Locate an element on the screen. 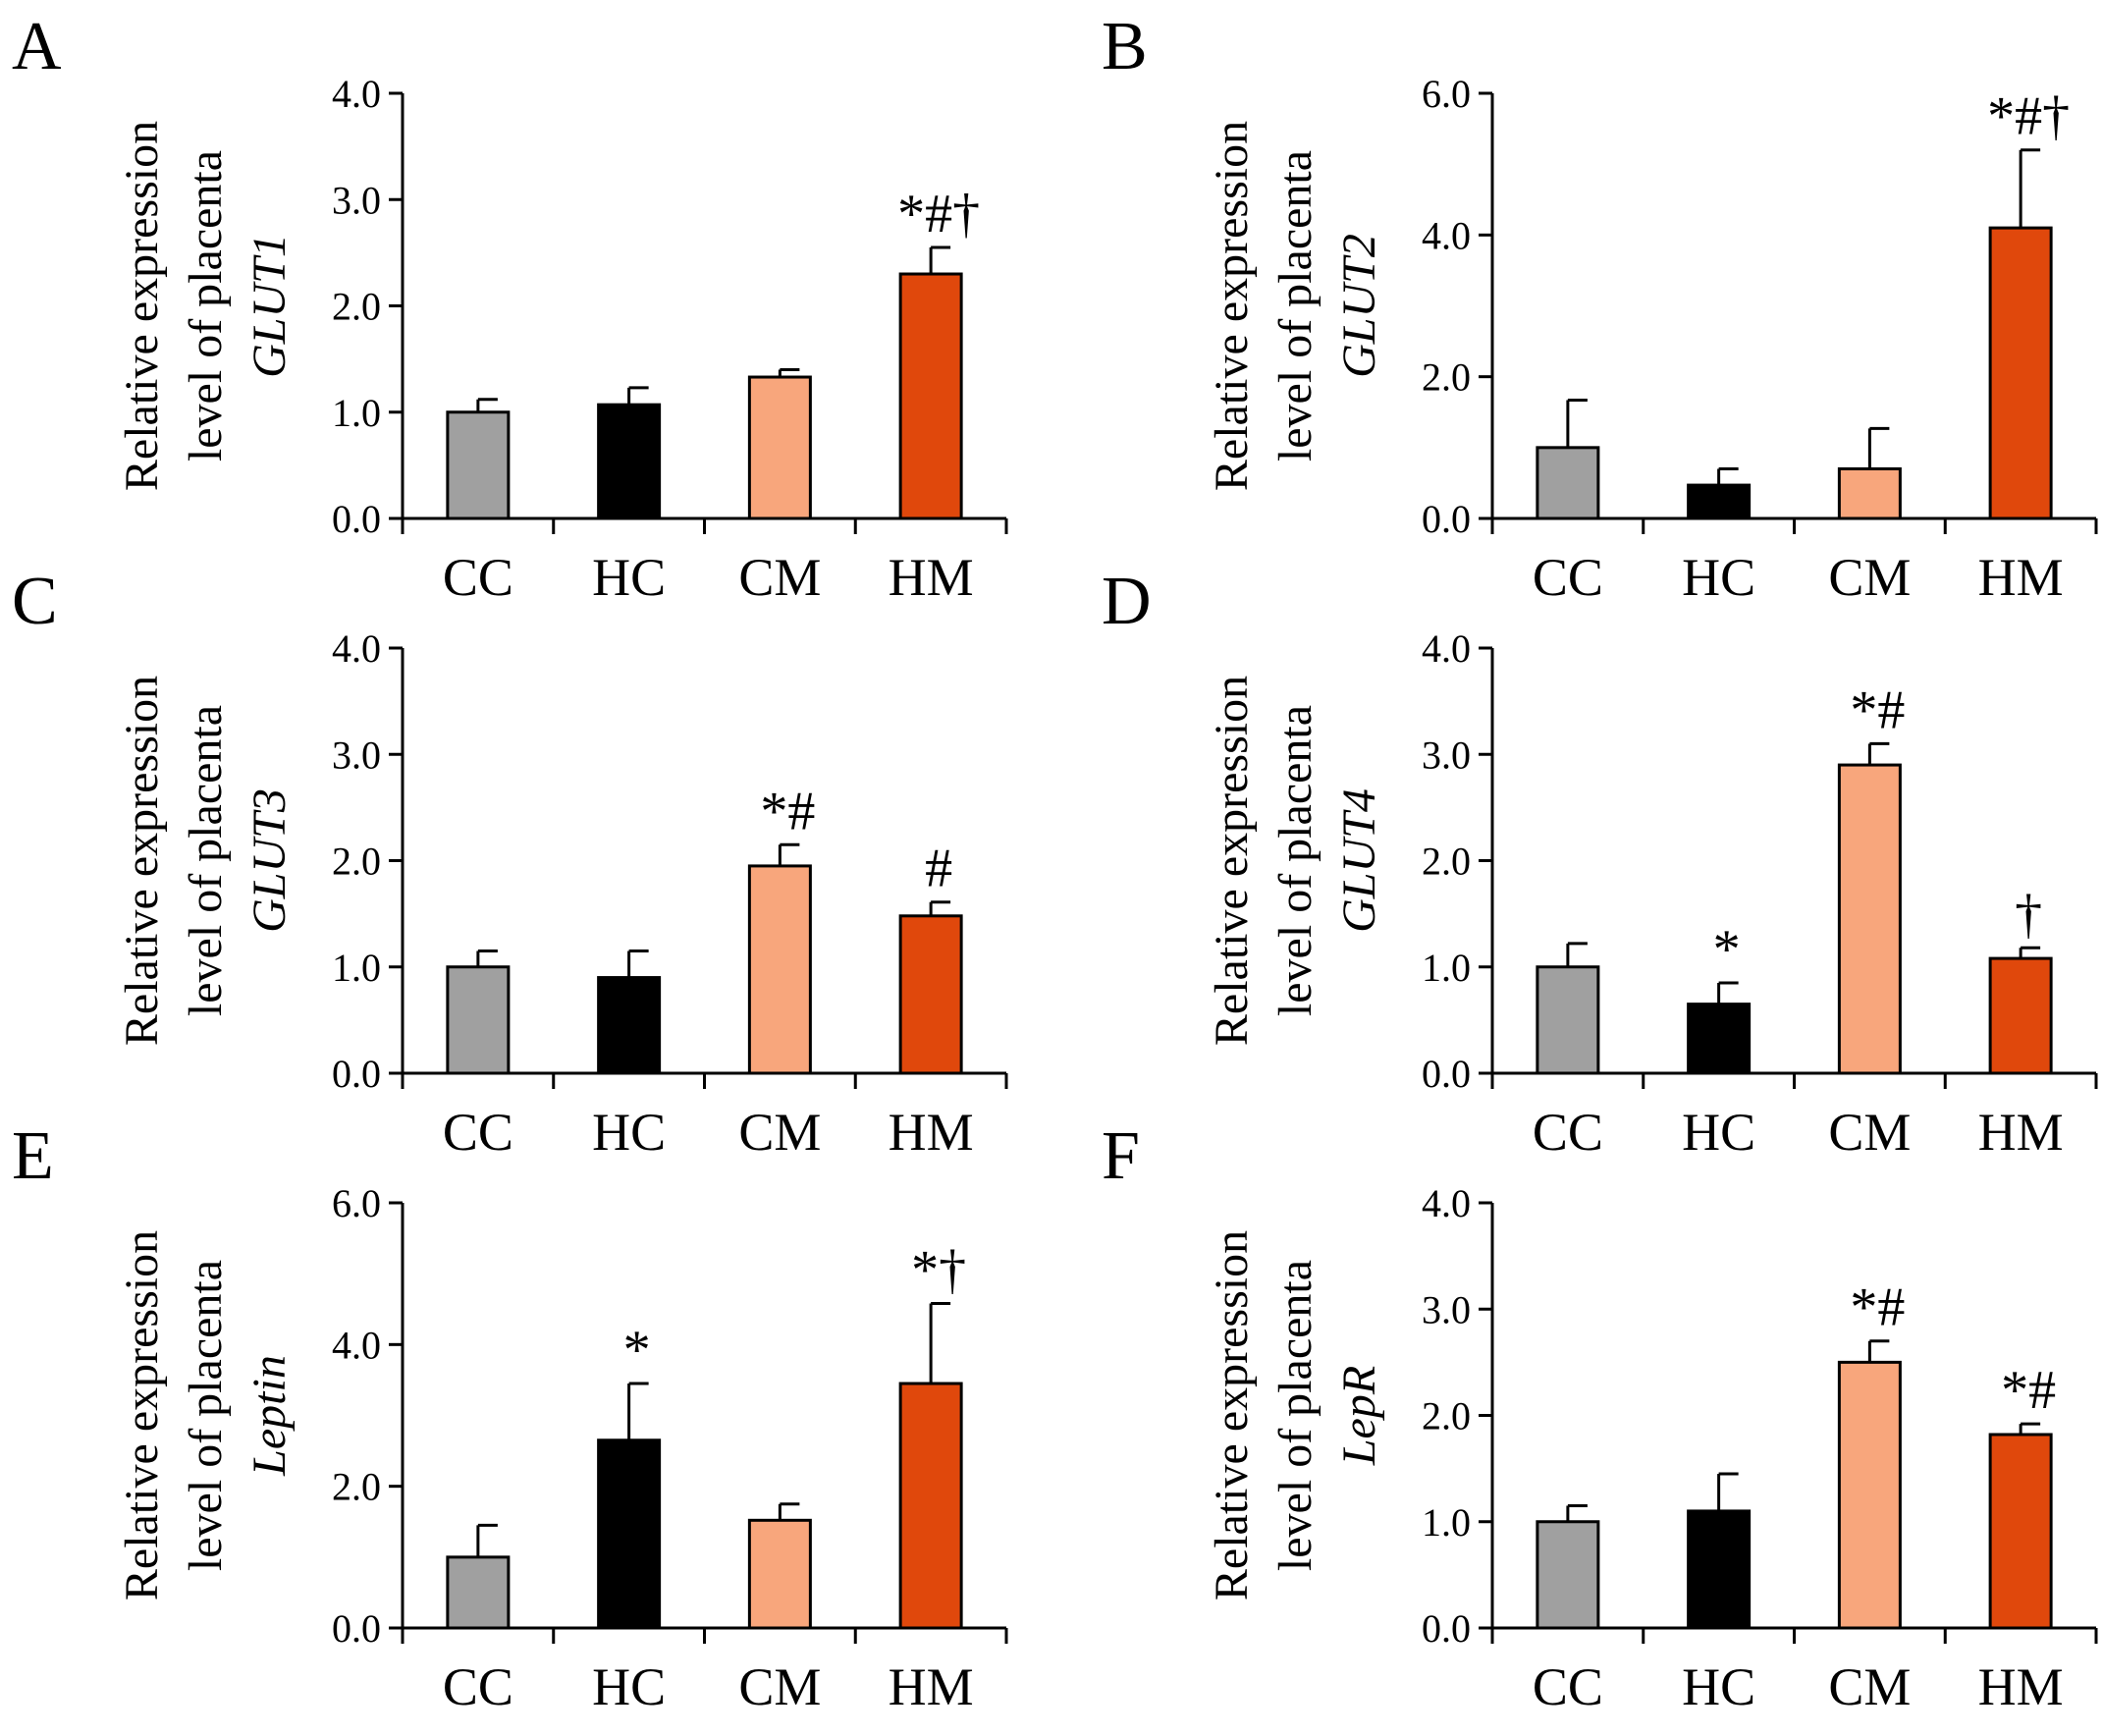 This screenshot has width=2103, height=1736. panel-letter: E is located at coordinates (33, 1156).